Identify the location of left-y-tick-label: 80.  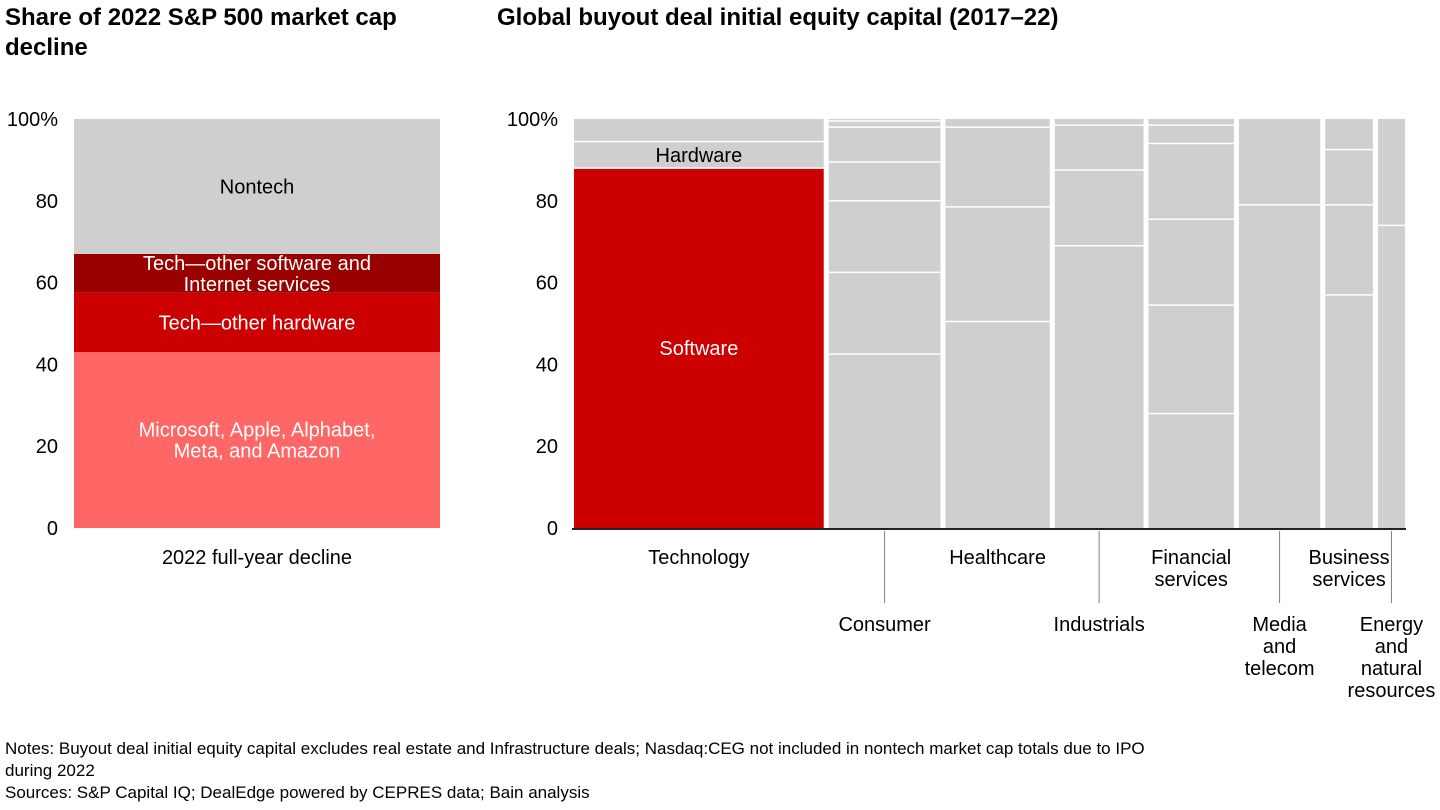
(47, 202).